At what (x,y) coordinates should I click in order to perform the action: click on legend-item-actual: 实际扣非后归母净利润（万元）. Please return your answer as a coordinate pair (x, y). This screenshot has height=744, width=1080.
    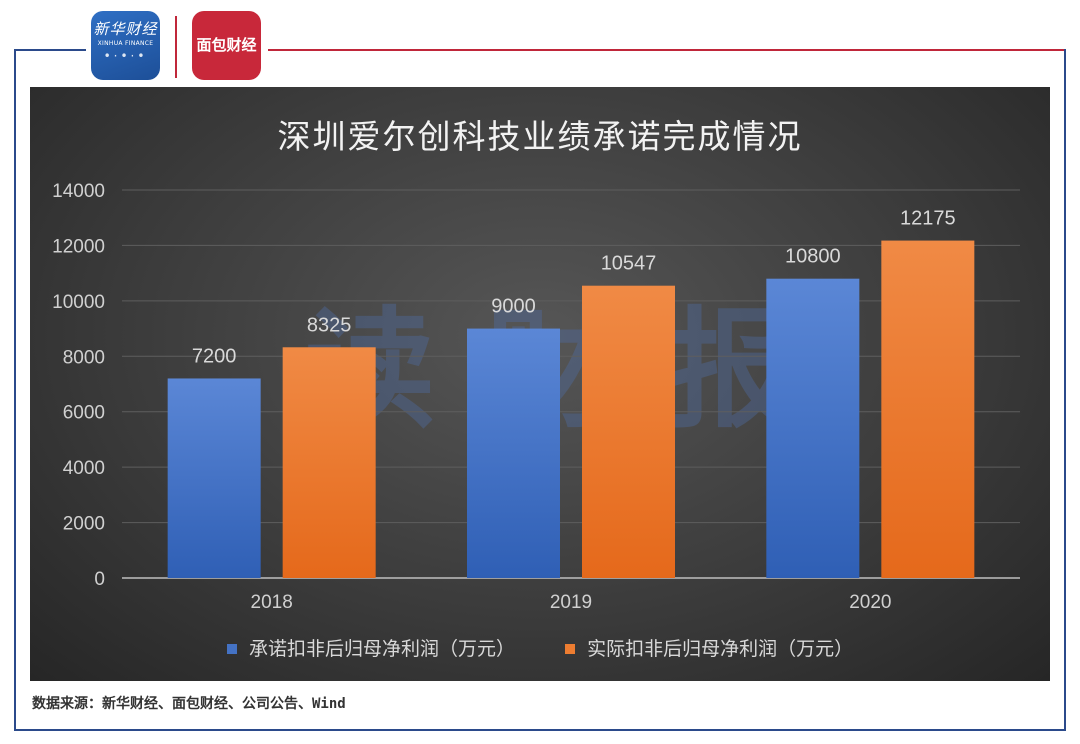
    Looking at the image, I should click on (709, 647).